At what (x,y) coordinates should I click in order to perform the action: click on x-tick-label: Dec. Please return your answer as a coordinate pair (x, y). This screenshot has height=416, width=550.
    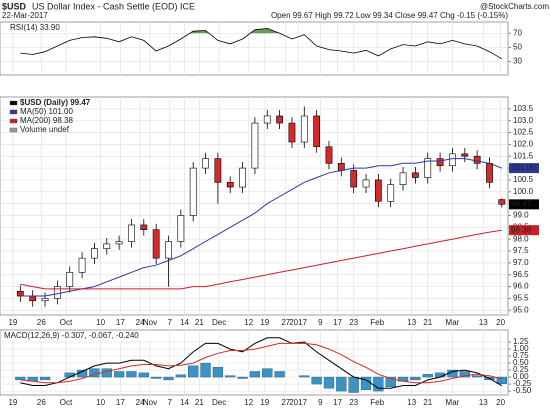
    Looking at the image, I should click on (219, 402).